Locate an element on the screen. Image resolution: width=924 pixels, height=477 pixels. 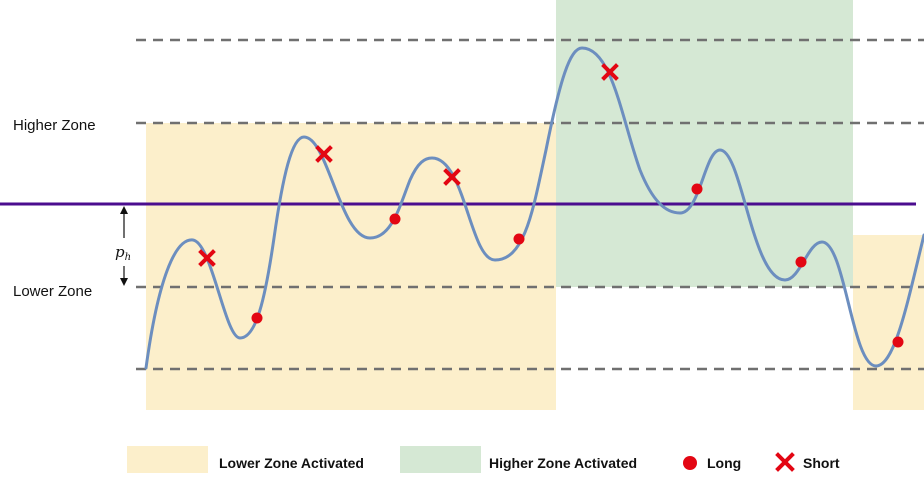
legend-higher-label: Higher Zone Activated is located at coordinates (563, 463).